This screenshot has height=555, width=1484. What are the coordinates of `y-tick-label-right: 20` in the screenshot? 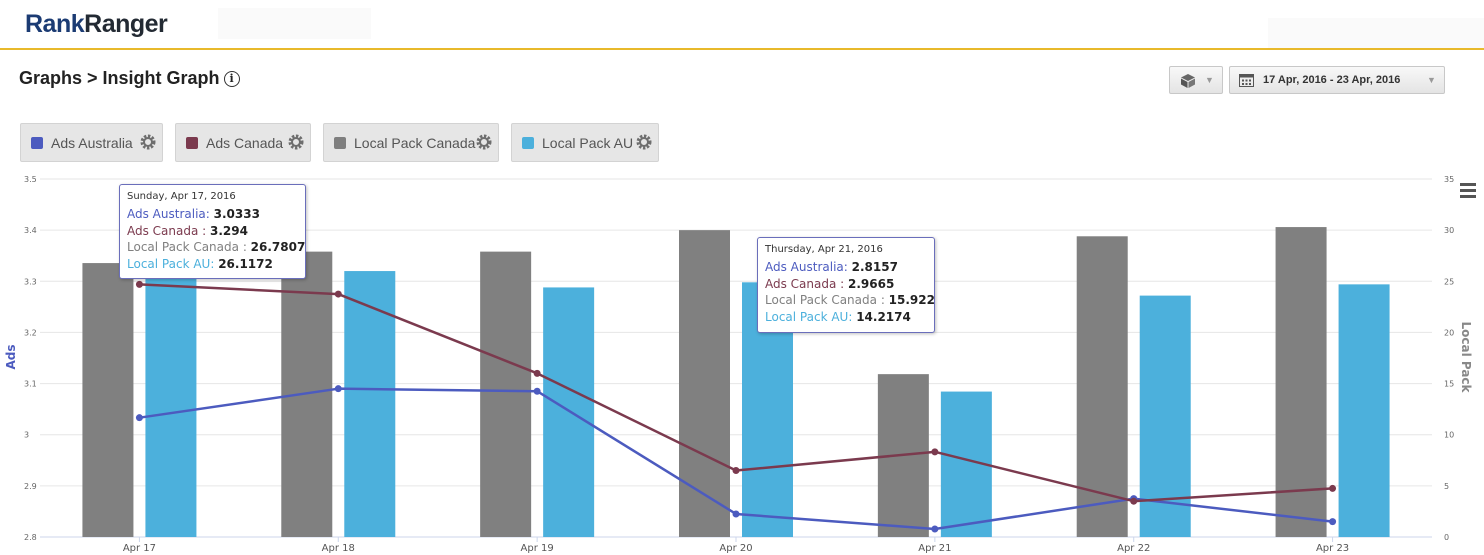 It's located at (1449, 332).